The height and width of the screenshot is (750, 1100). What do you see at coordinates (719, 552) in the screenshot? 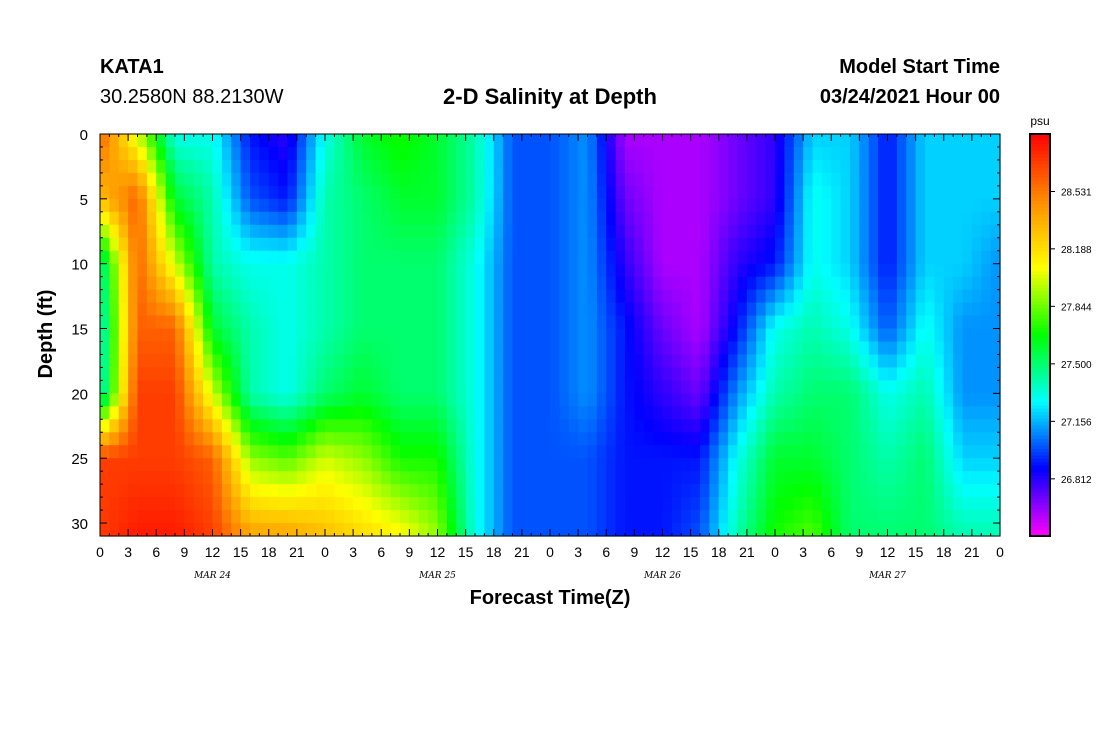
I see `x-tick-label: 18` at bounding box center [719, 552].